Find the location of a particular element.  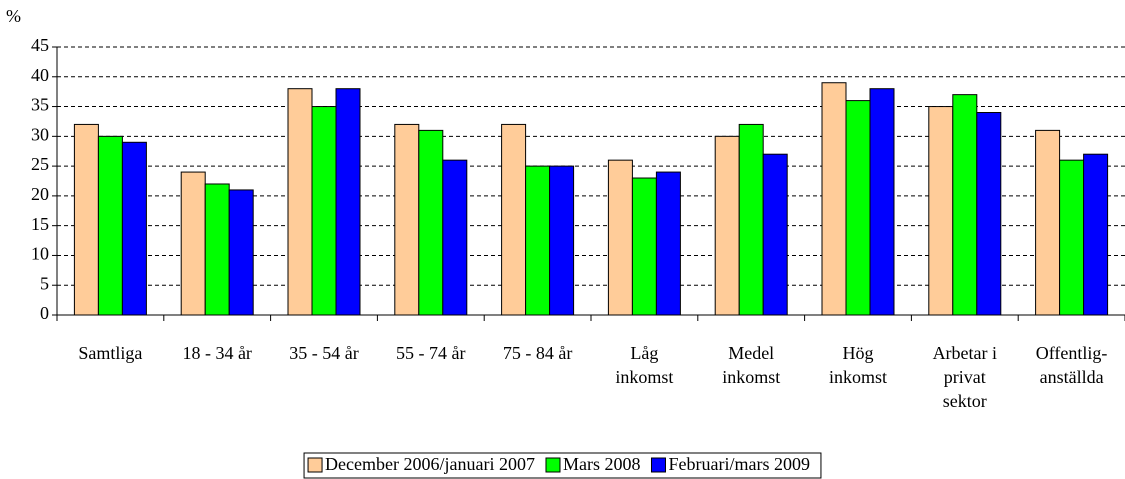

x-tick-label: 75 - 84 år is located at coordinates (537, 353).